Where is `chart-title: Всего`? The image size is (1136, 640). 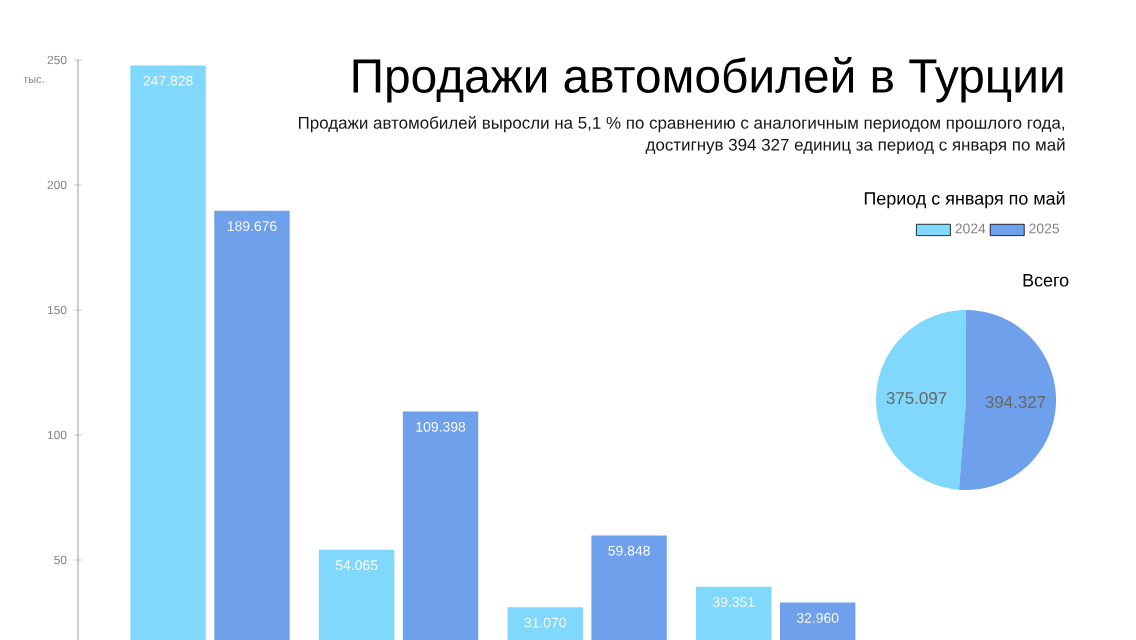
chart-title: Всего is located at coordinates (1046, 280).